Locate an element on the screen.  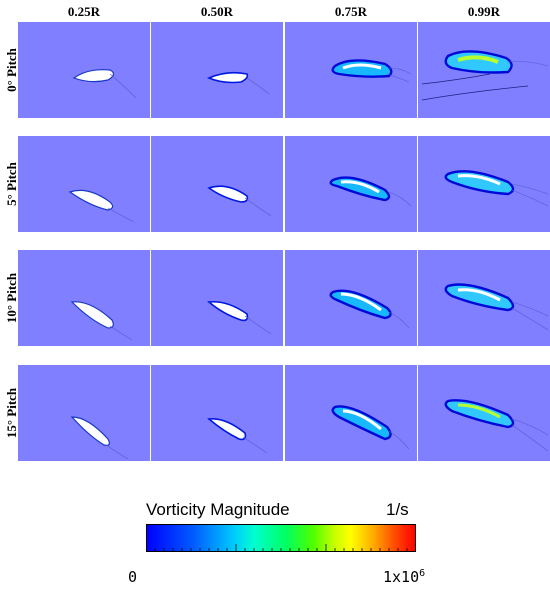
panel-15pitch-025r is located at coordinates (84, 413).